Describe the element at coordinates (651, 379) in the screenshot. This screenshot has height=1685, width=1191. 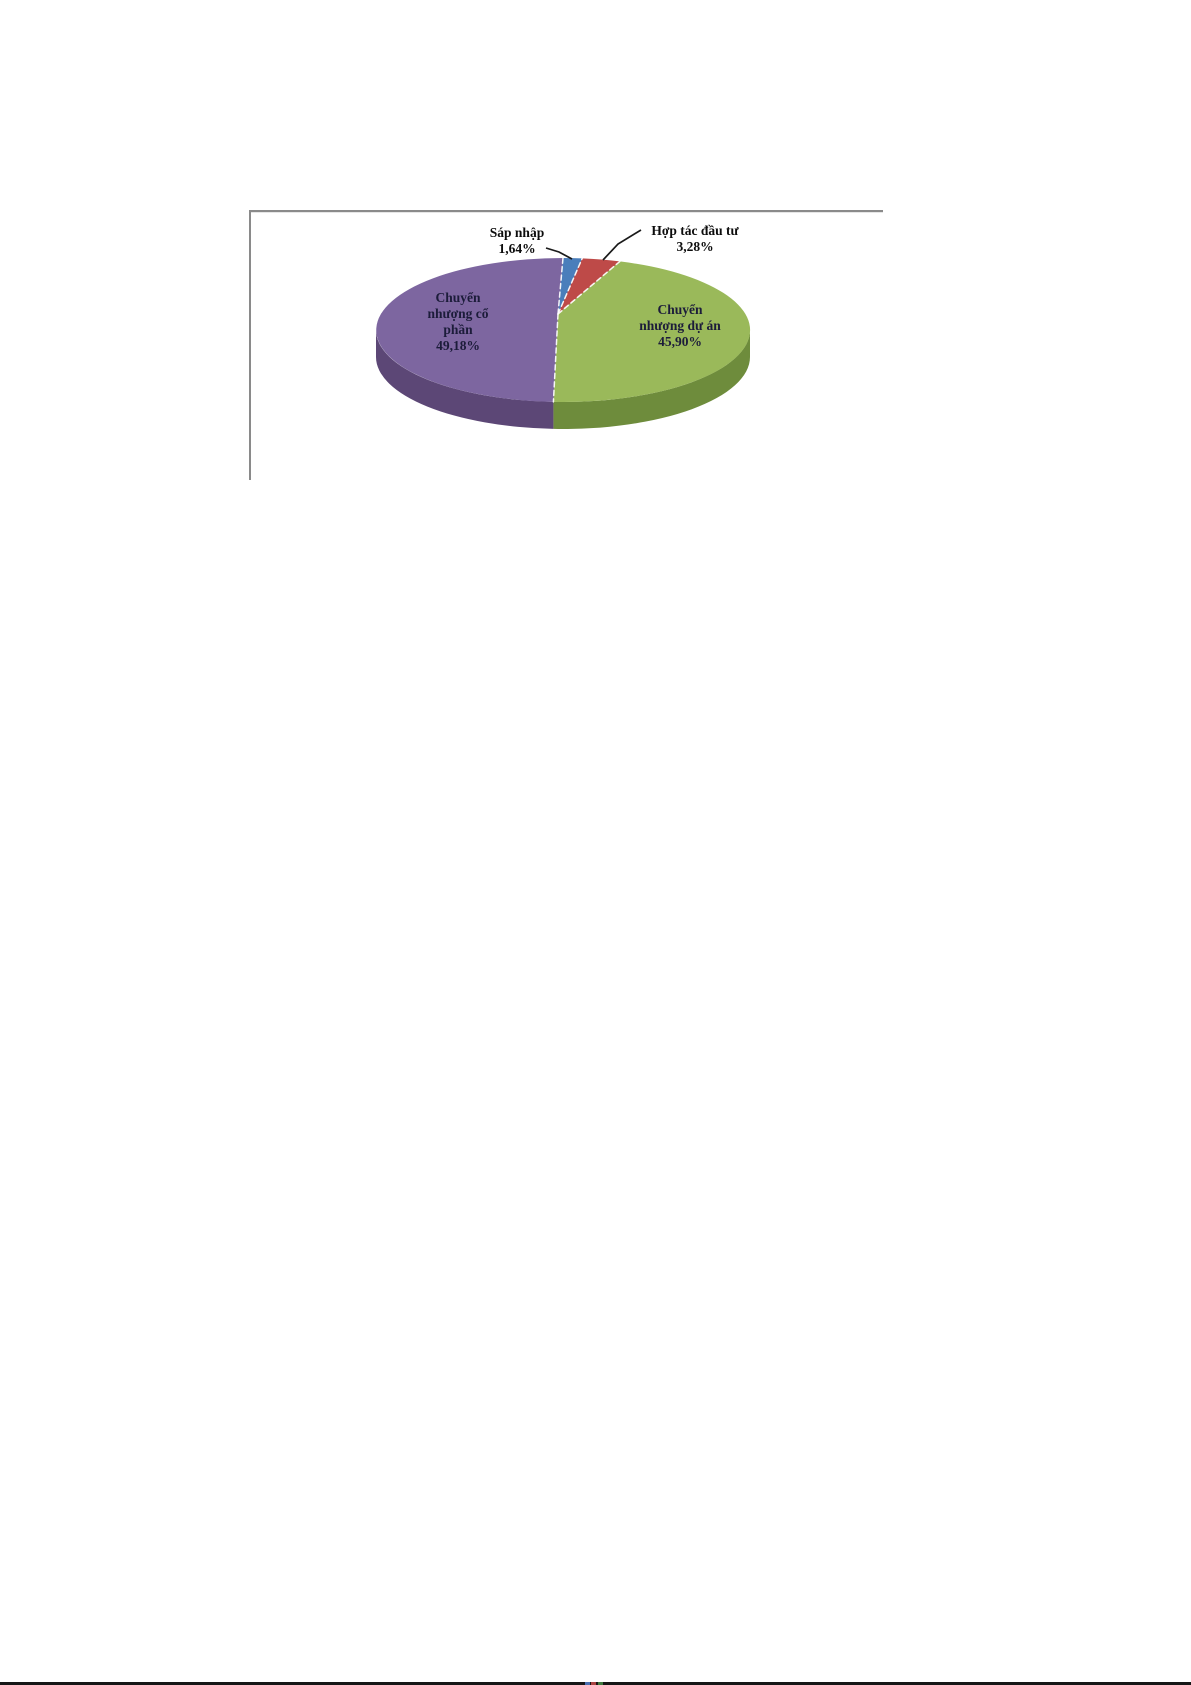
I see `pie-side-wall-chuyen-nhuong-du-an` at that location.